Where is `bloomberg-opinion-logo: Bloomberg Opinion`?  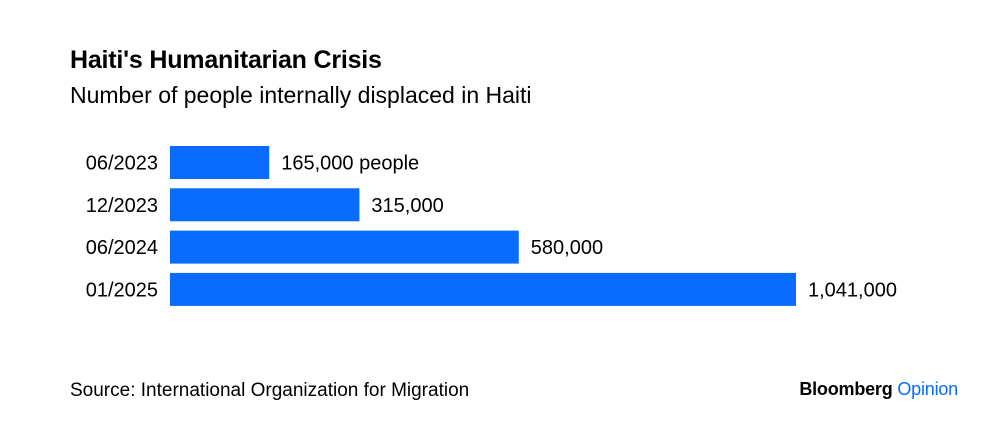 bloomberg-opinion-logo: Bloomberg Opinion is located at coordinates (878, 389).